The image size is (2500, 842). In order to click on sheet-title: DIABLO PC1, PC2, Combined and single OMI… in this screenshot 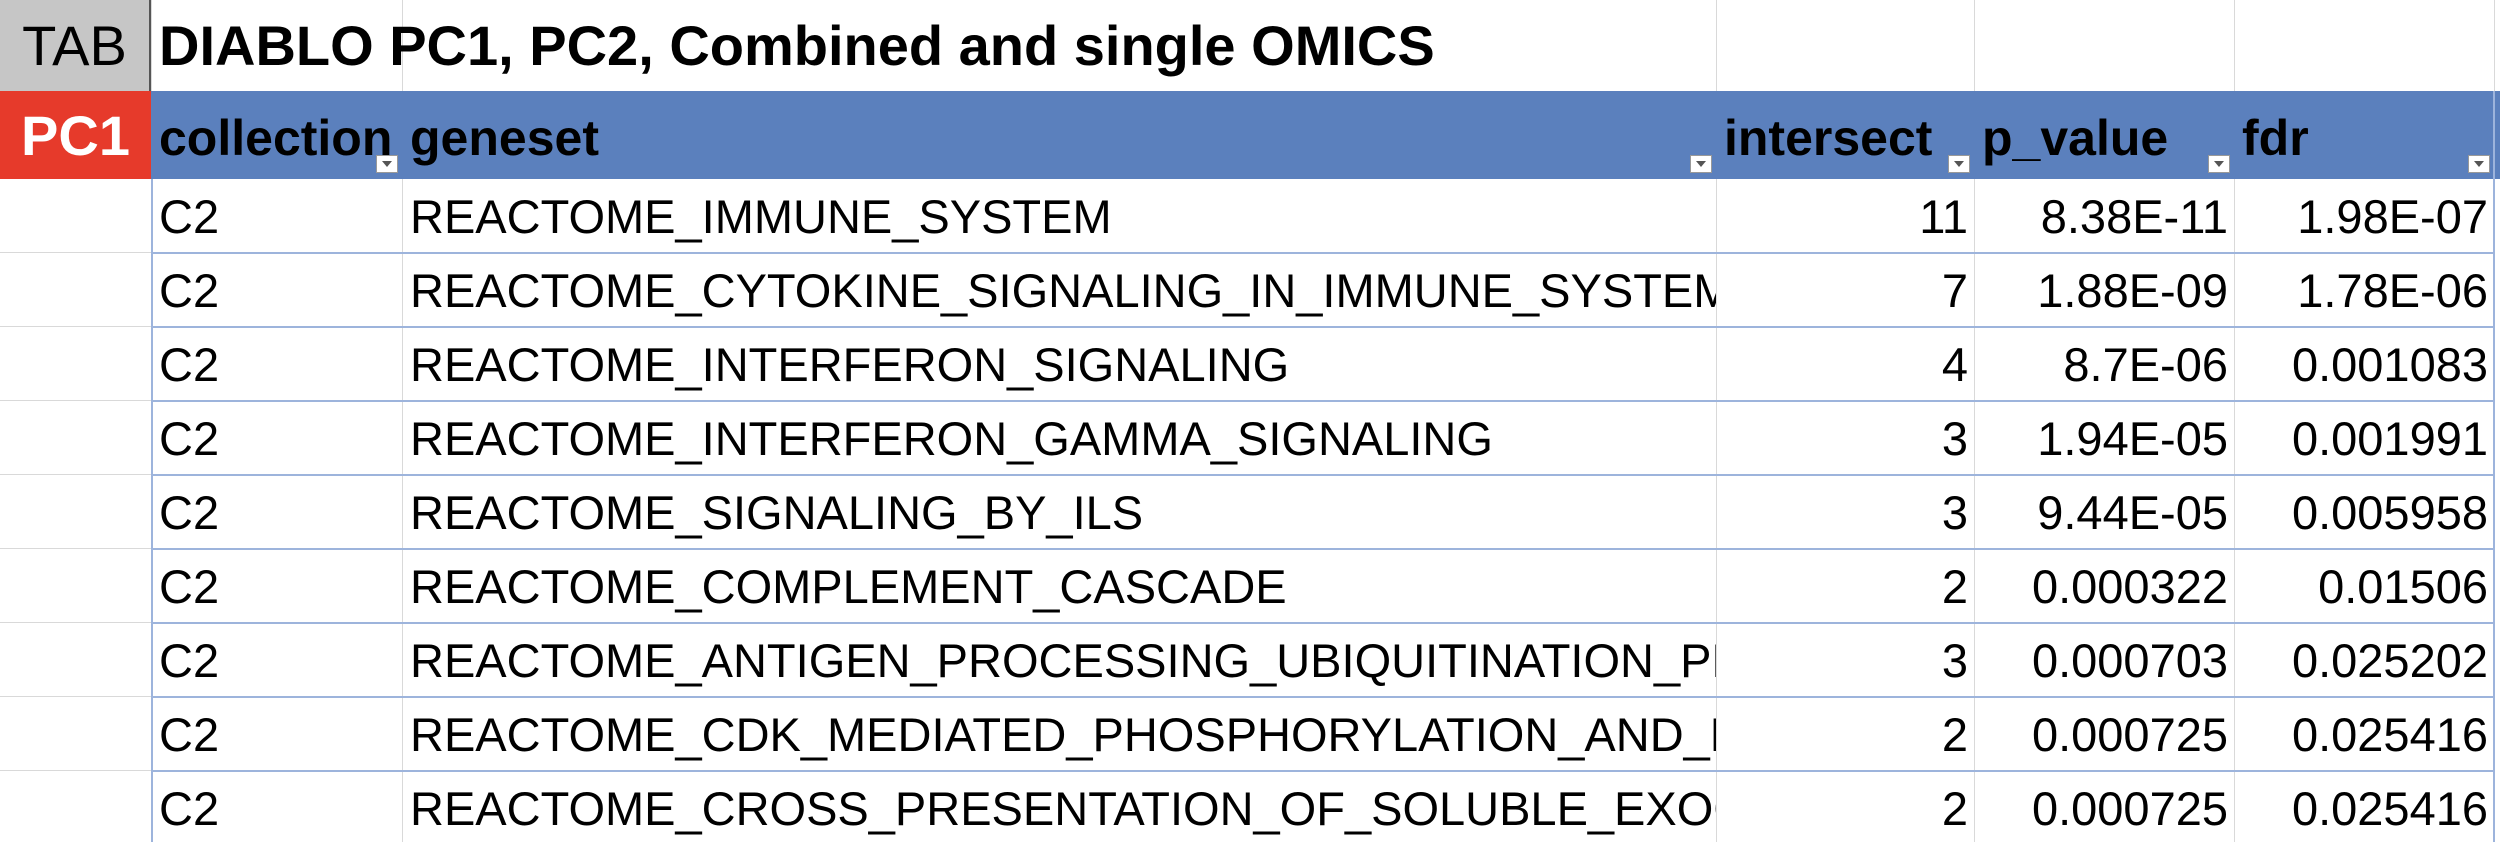, I will do `click(797, 45)`.